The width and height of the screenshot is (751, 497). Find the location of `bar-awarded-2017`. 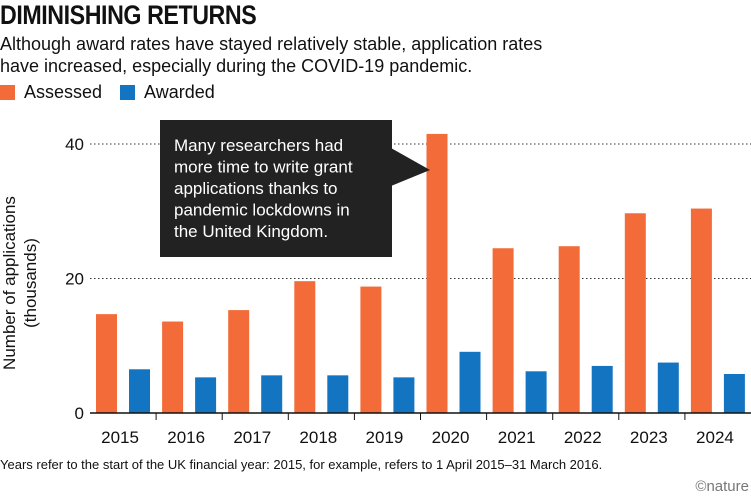

bar-awarded-2017 is located at coordinates (272, 394).